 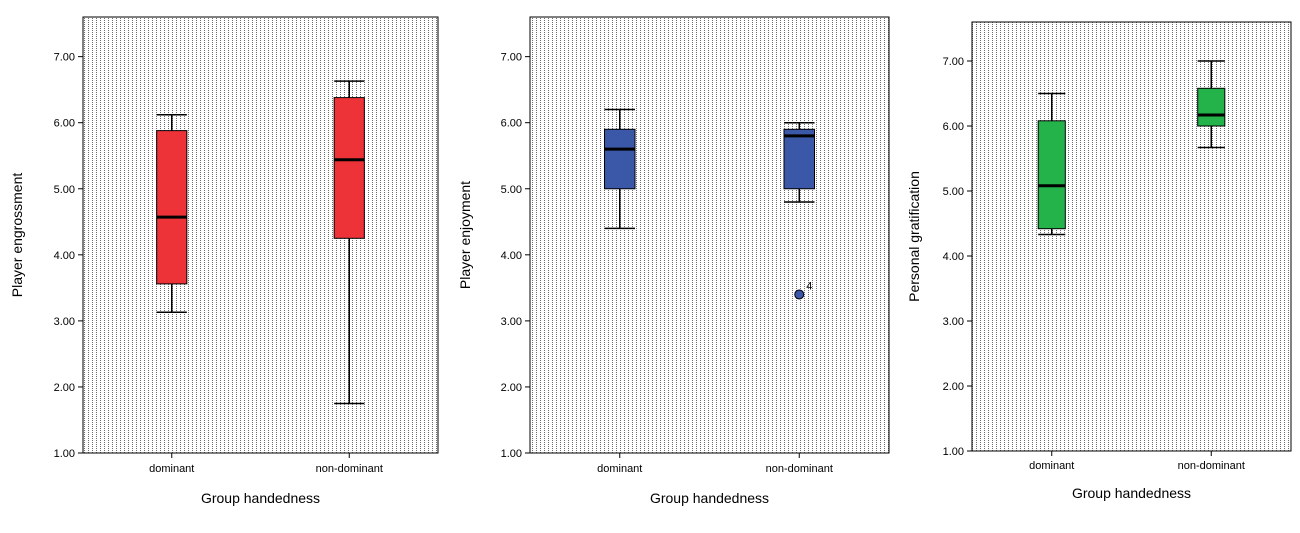 What do you see at coordinates (465, 235) in the screenshot?
I see `y-axis-title: Player enjoyment` at bounding box center [465, 235].